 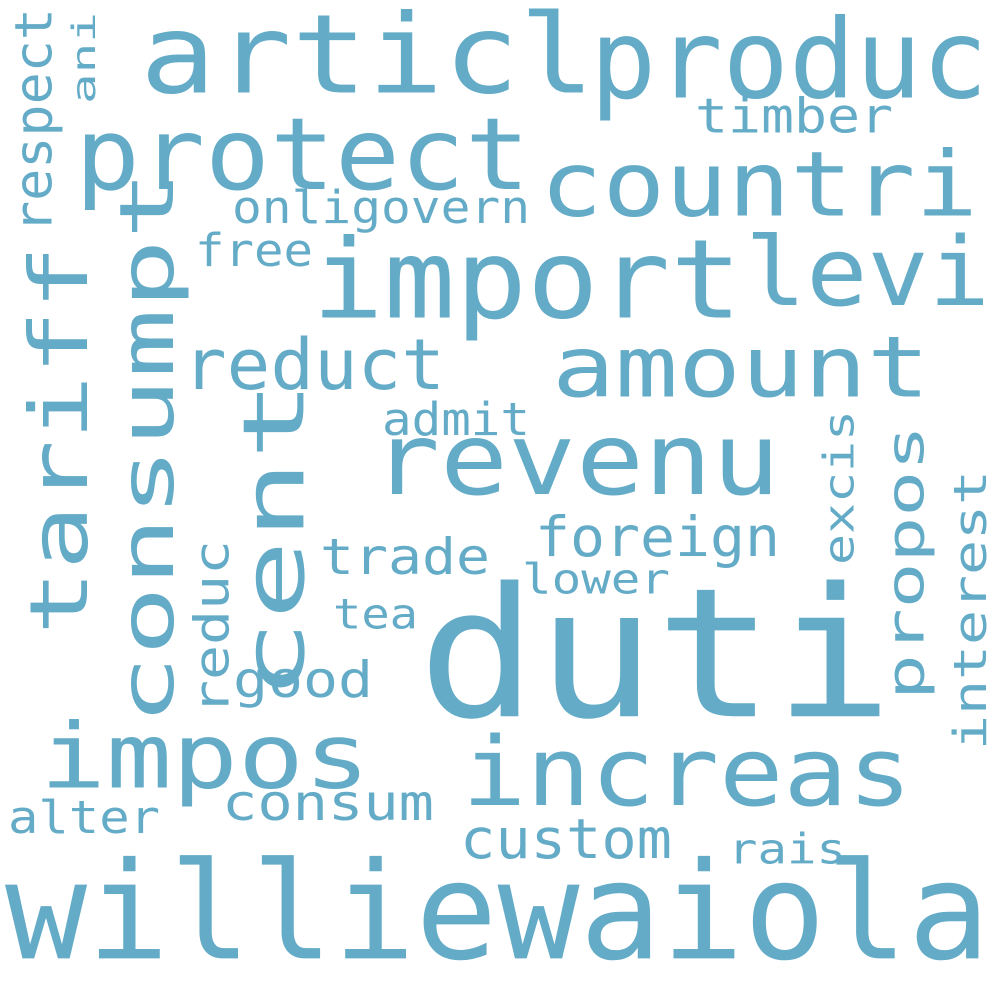 What do you see at coordinates (367, 59) in the screenshot?
I see `word-articl: articl` at bounding box center [367, 59].